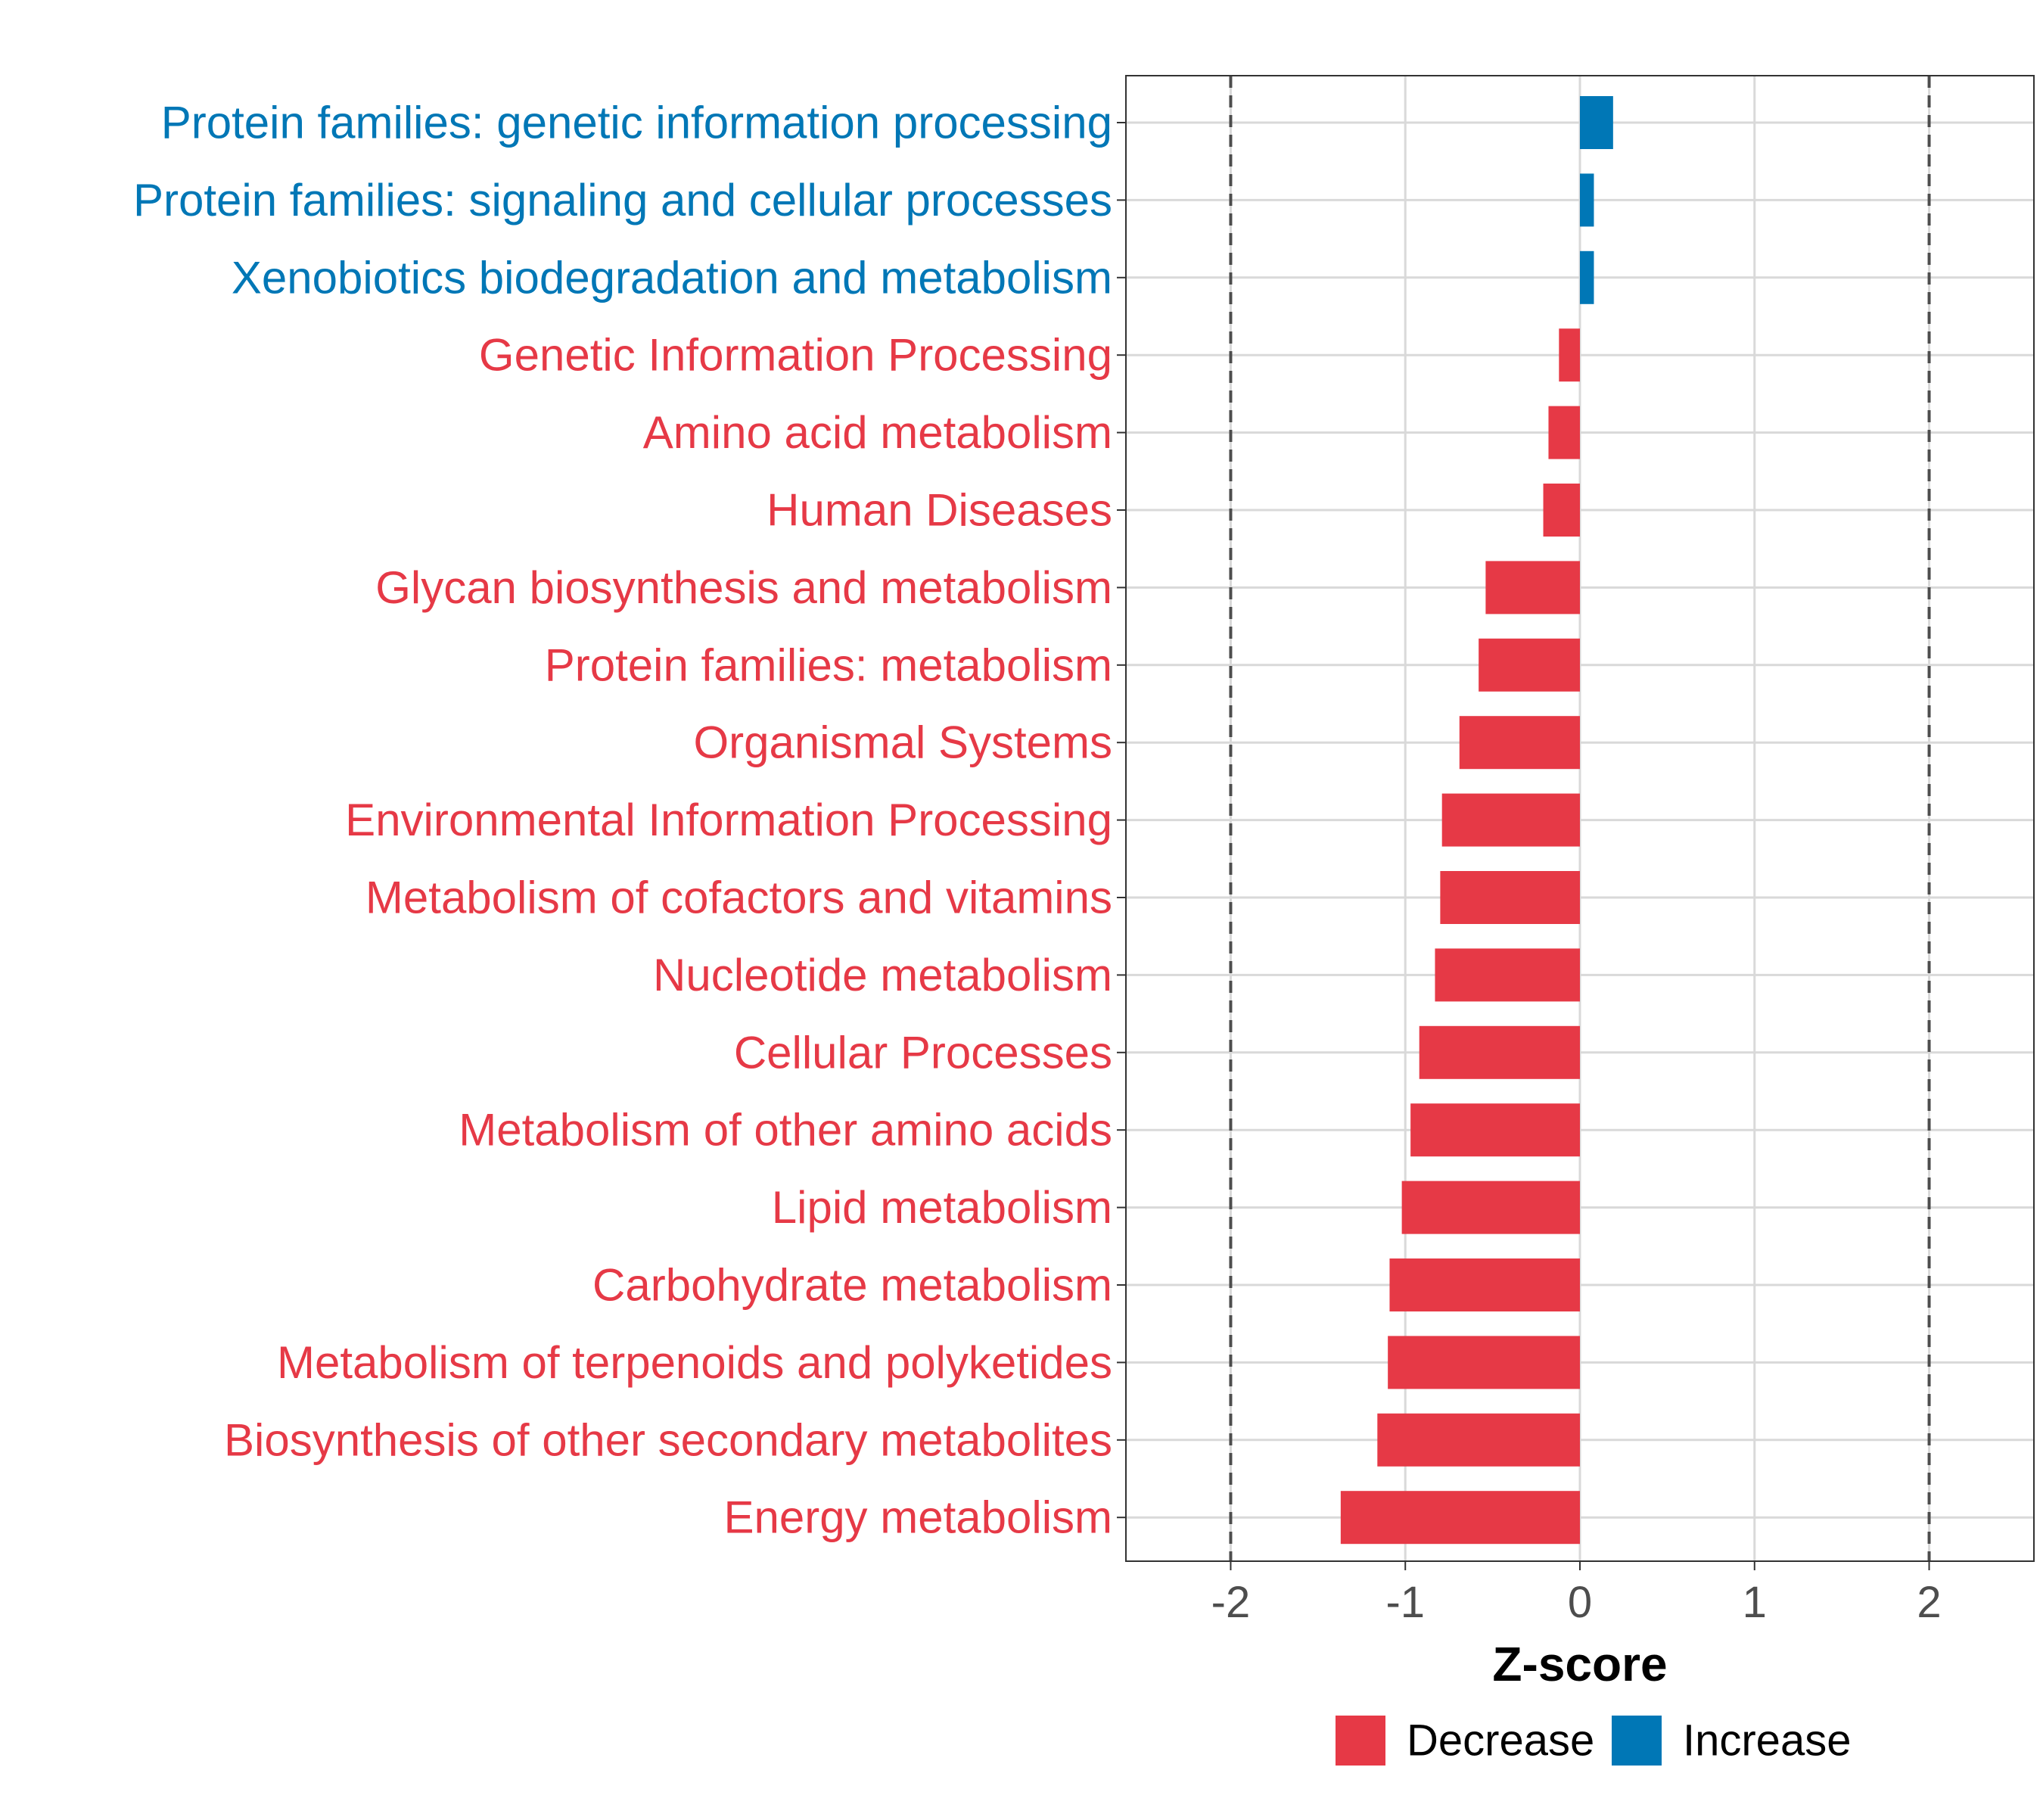 This screenshot has height=1820, width=2043. Describe the element at coordinates (917, 1517) in the screenshot. I see `y-tick-label: Energy metabolism` at that location.